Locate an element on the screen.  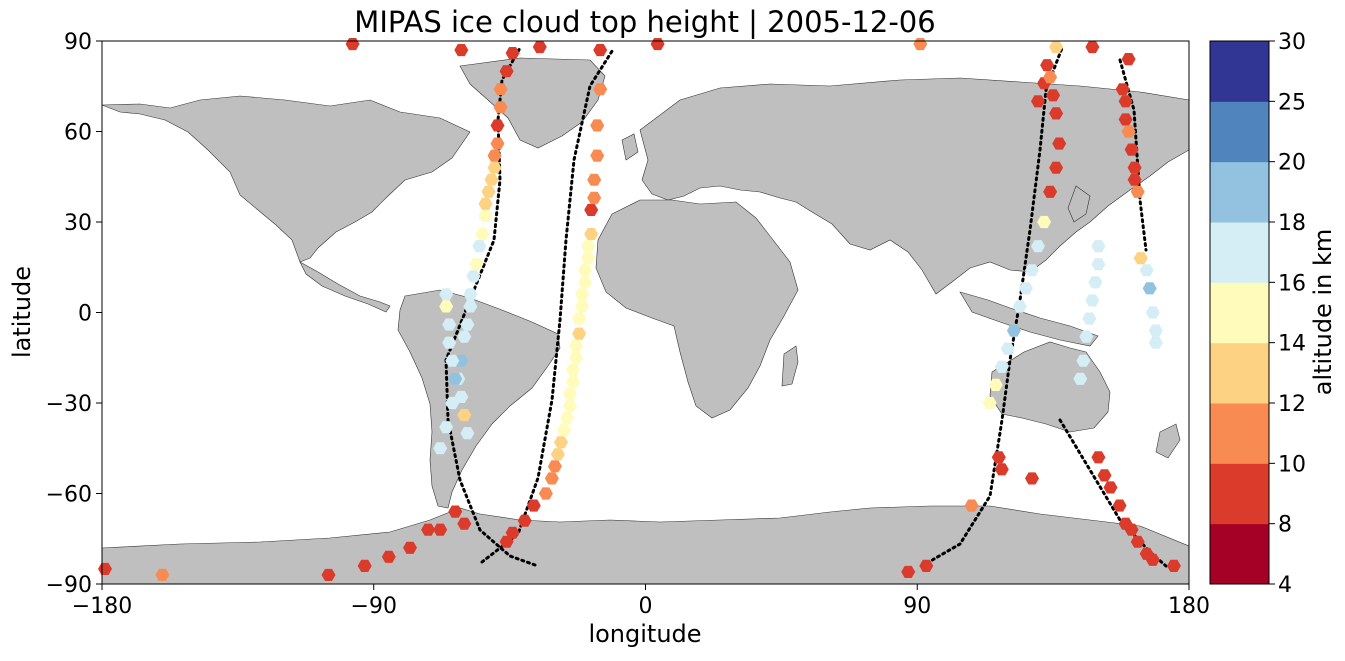
land-uk is located at coordinates (630, 147).